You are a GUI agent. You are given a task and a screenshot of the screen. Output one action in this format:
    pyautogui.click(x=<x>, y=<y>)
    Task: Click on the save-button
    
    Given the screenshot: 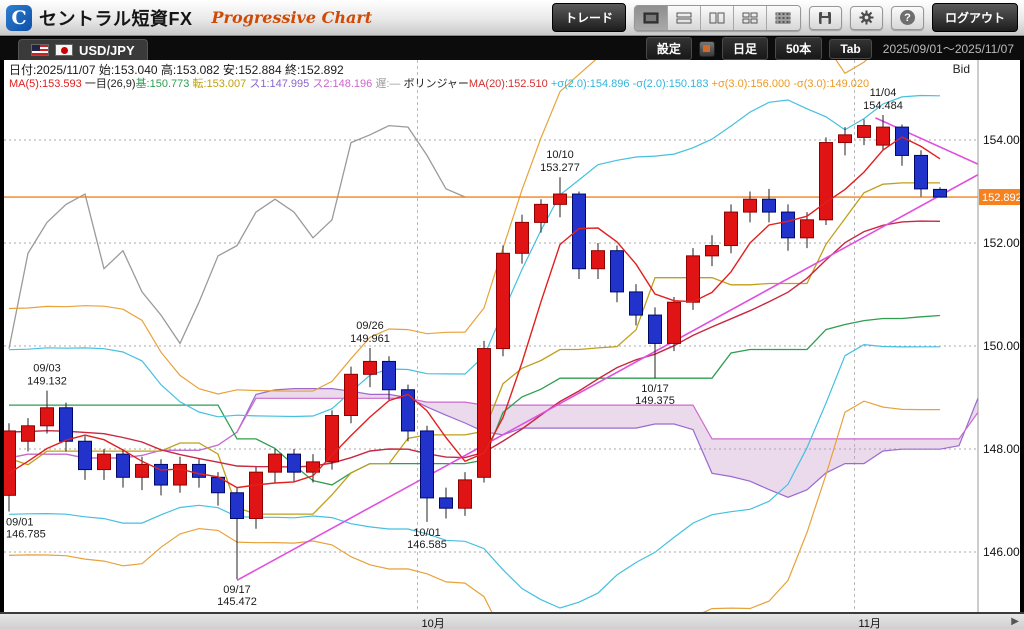 What is the action you would take?
    pyautogui.click(x=825, y=17)
    